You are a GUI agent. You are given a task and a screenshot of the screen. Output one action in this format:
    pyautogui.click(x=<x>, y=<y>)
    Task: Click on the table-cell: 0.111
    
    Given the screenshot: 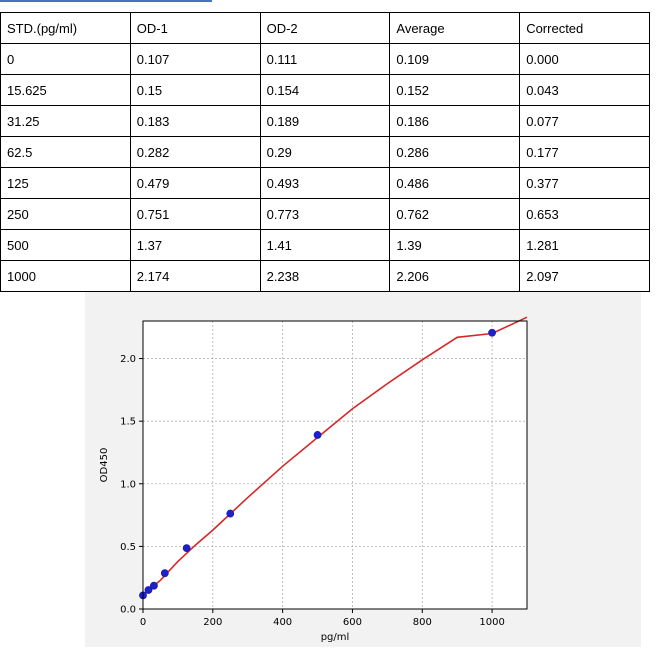 What is the action you would take?
    pyautogui.click(x=325, y=59)
    